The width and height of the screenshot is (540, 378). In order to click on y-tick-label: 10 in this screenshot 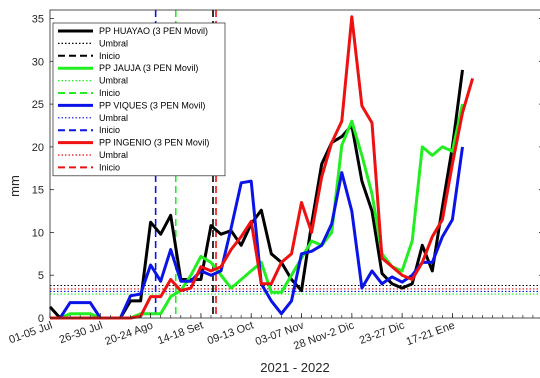, I will do `click(38, 233)`.